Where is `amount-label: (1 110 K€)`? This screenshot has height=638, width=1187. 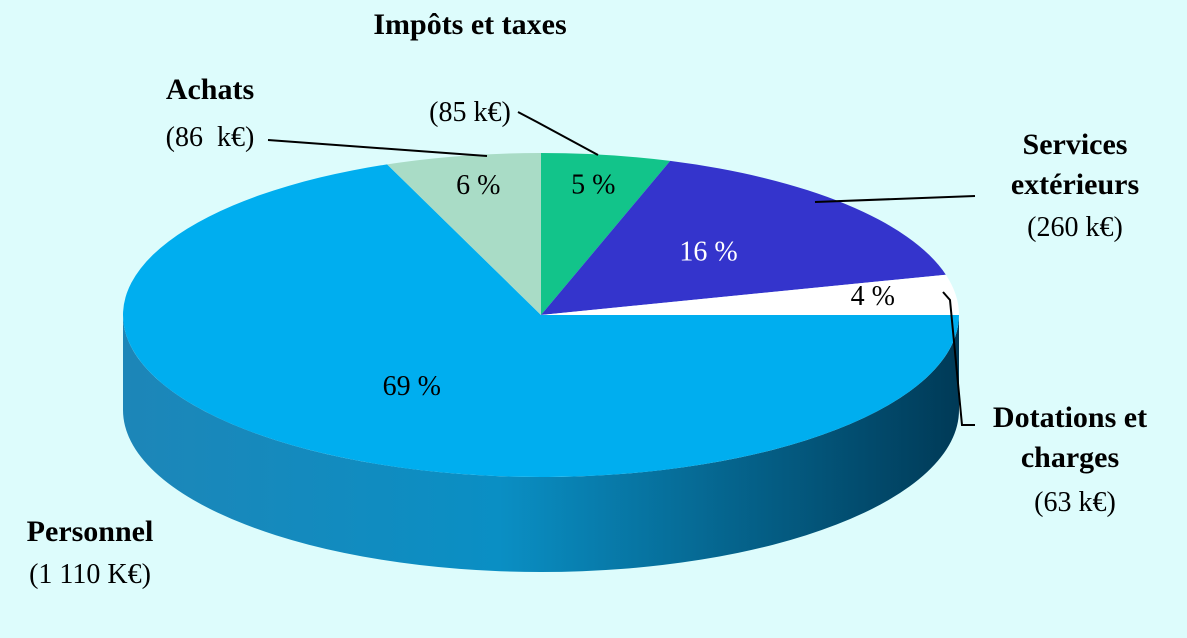 amount-label: (1 110 K€) is located at coordinates (90, 574).